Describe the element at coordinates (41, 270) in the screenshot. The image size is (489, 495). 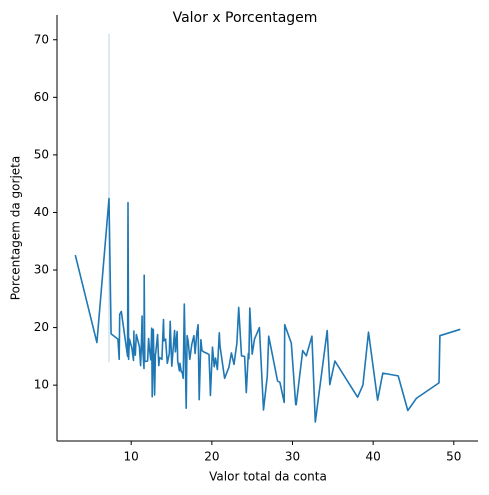
I see `y-tick-label: 30` at that location.